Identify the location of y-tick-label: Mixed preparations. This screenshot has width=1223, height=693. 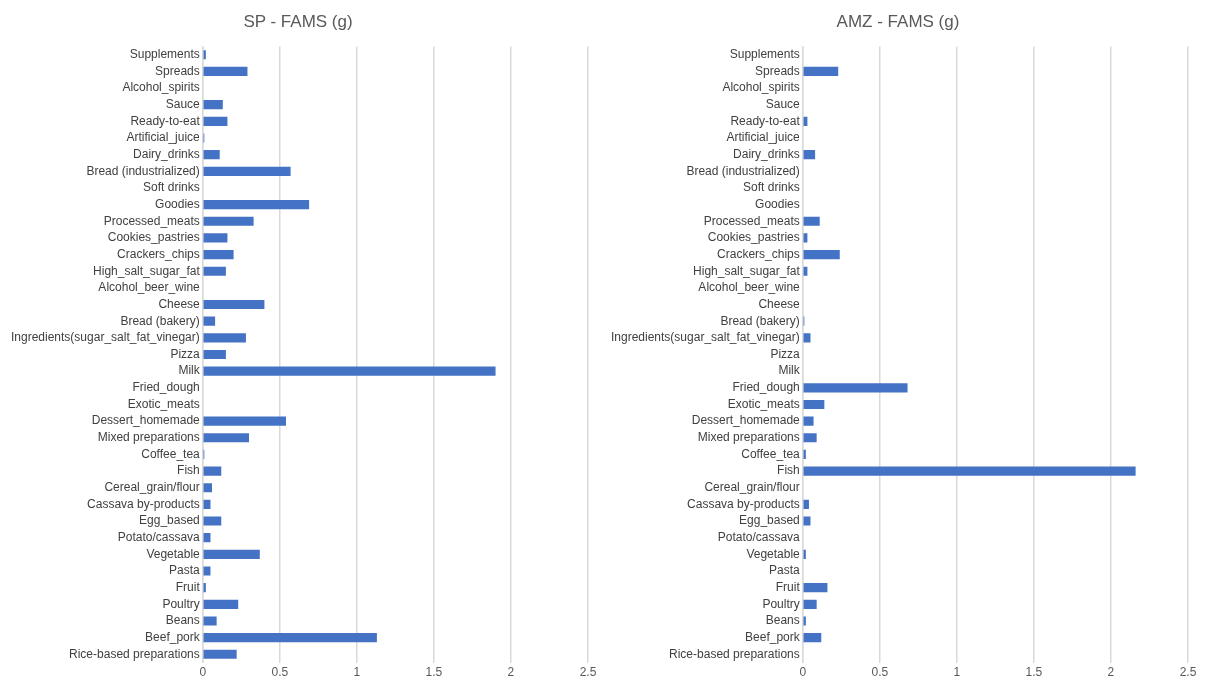
(748, 437).